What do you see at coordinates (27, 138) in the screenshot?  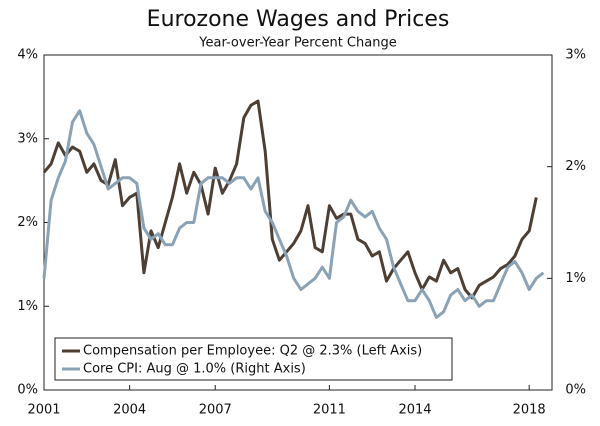 I see `y-tick-label: 3%` at bounding box center [27, 138].